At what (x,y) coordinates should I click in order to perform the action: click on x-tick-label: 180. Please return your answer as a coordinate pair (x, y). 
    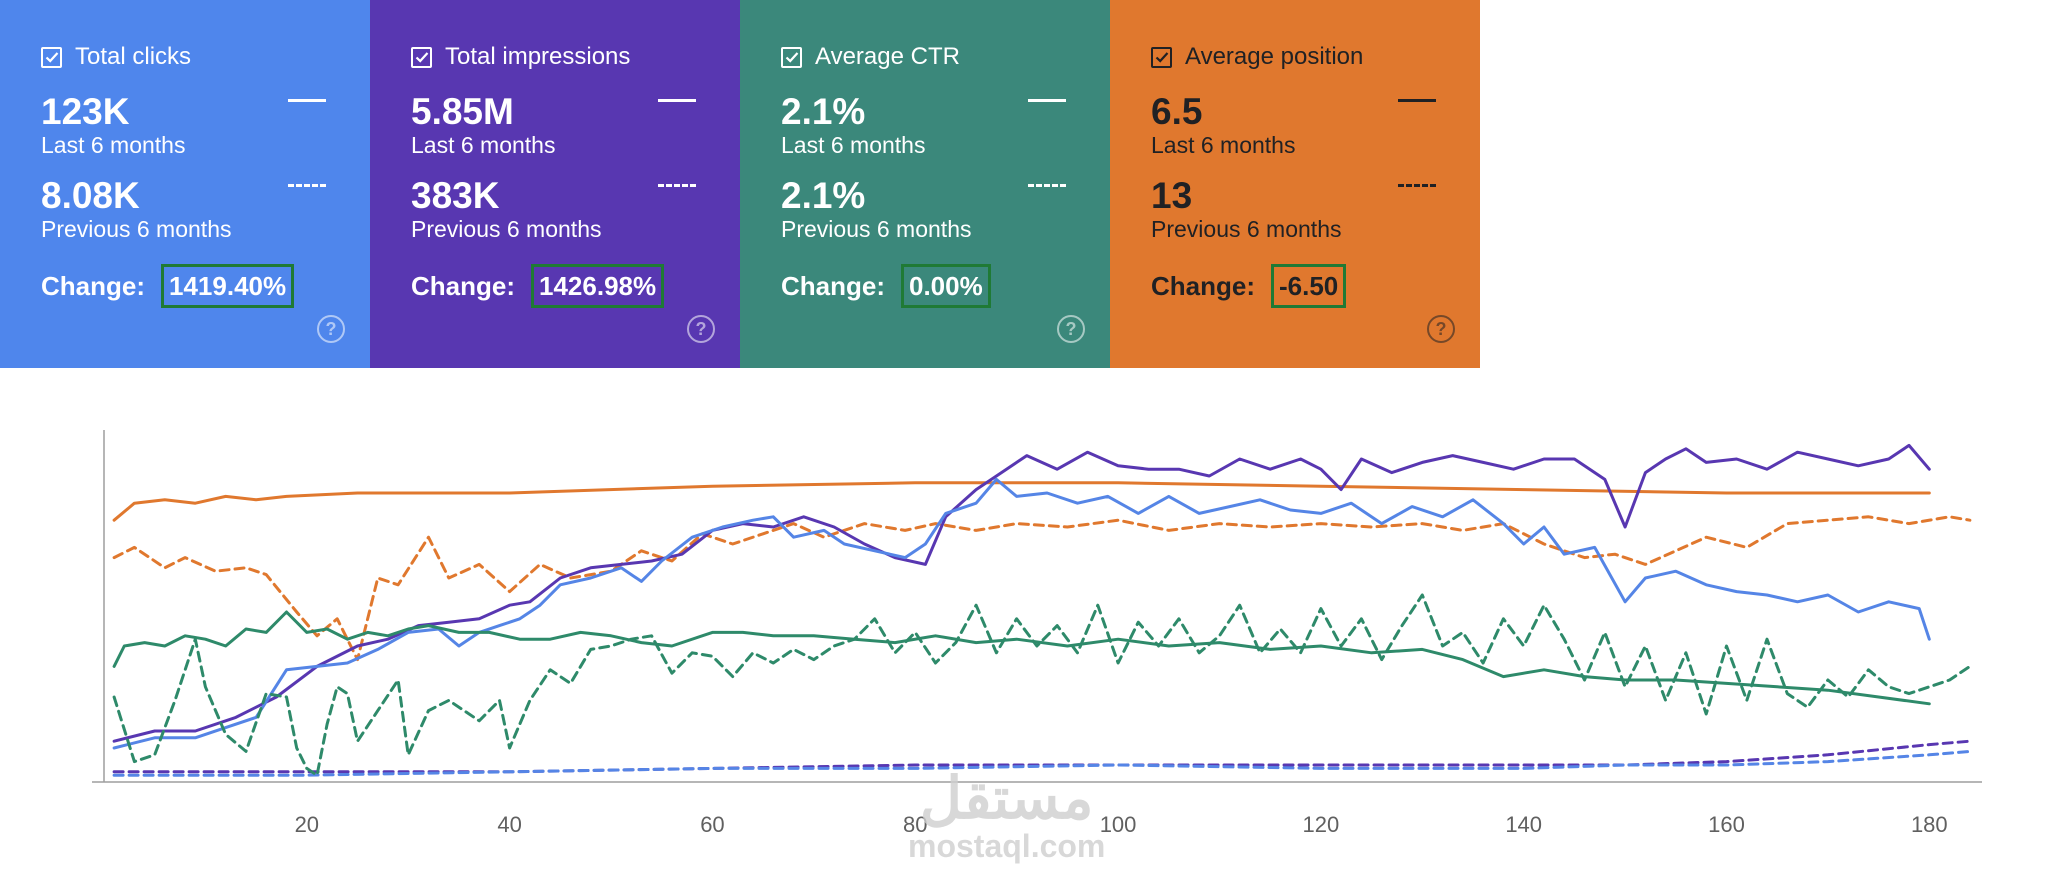
    Looking at the image, I should click on (1929, 824).